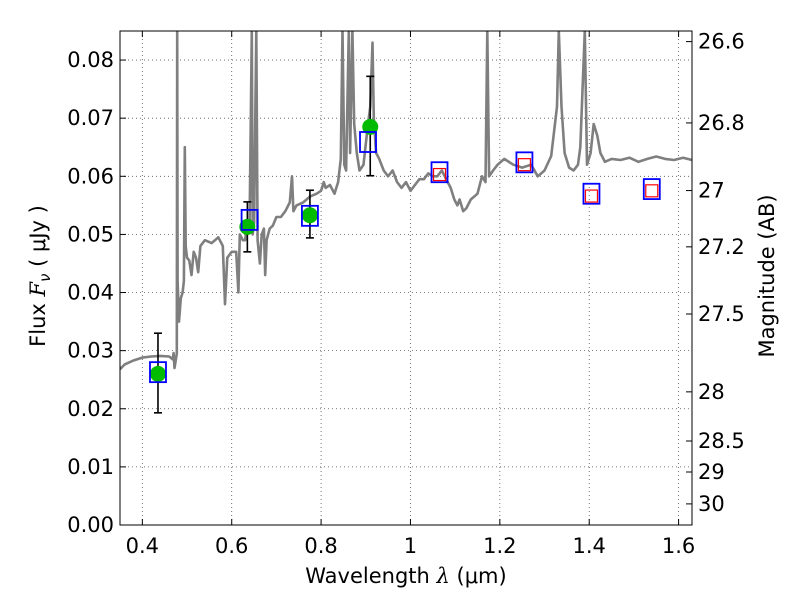 Image resolution: width=800 pixels, height=600 pixels. I want to click on y2-tick-label: 26.6, so click(721, 42).